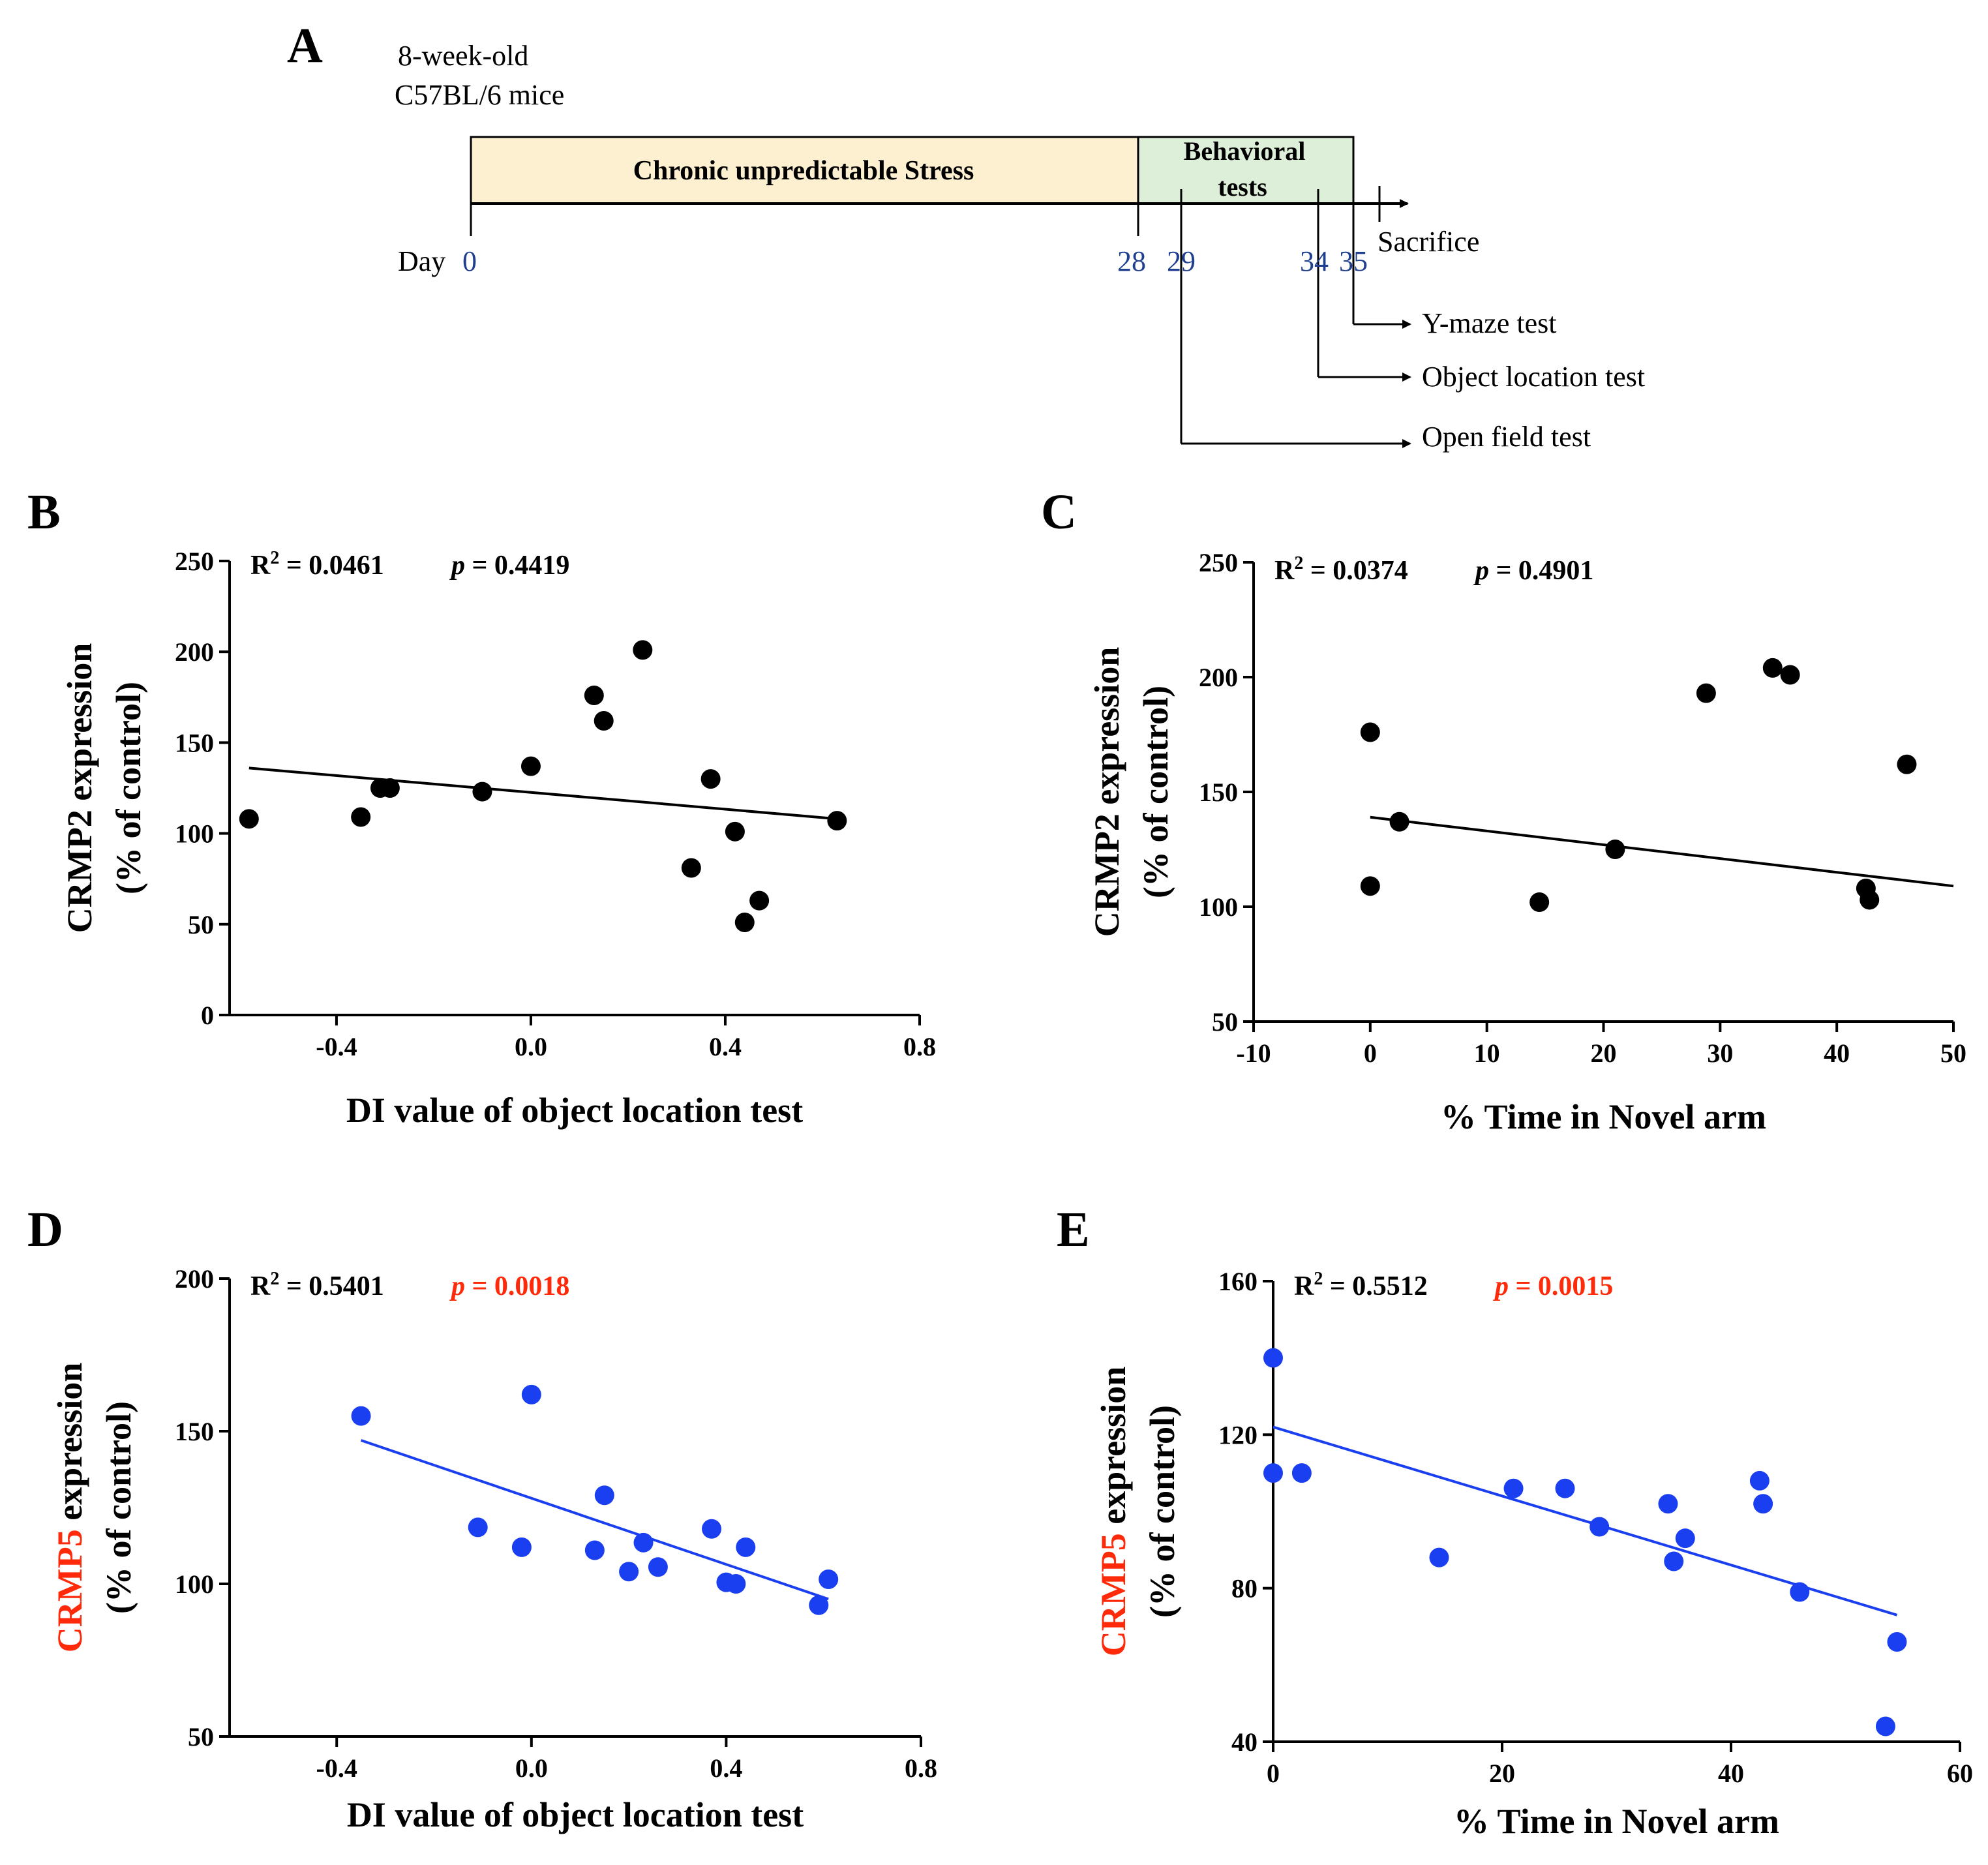 This screenshot has width=1988, height=1865. Describe the element at coordinates (79, 872) in the screenshot. I see `y-axis-gene-b: CRMP2` at that location.